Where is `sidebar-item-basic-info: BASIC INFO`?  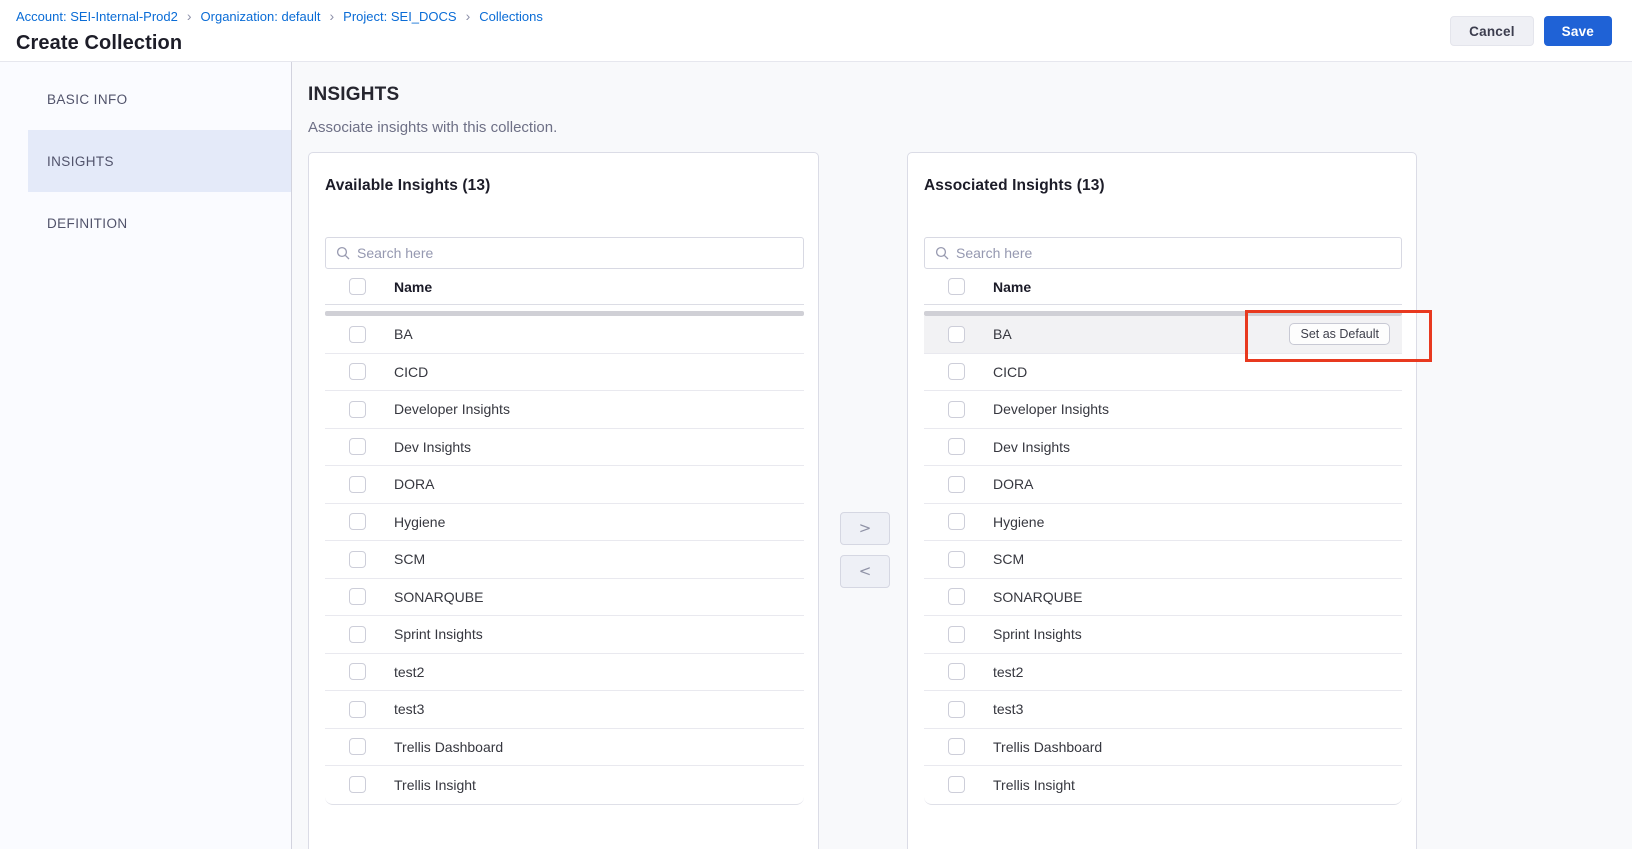
sidebar-item-basic-info: BASIC INFO is located at coordinates (87, 99).